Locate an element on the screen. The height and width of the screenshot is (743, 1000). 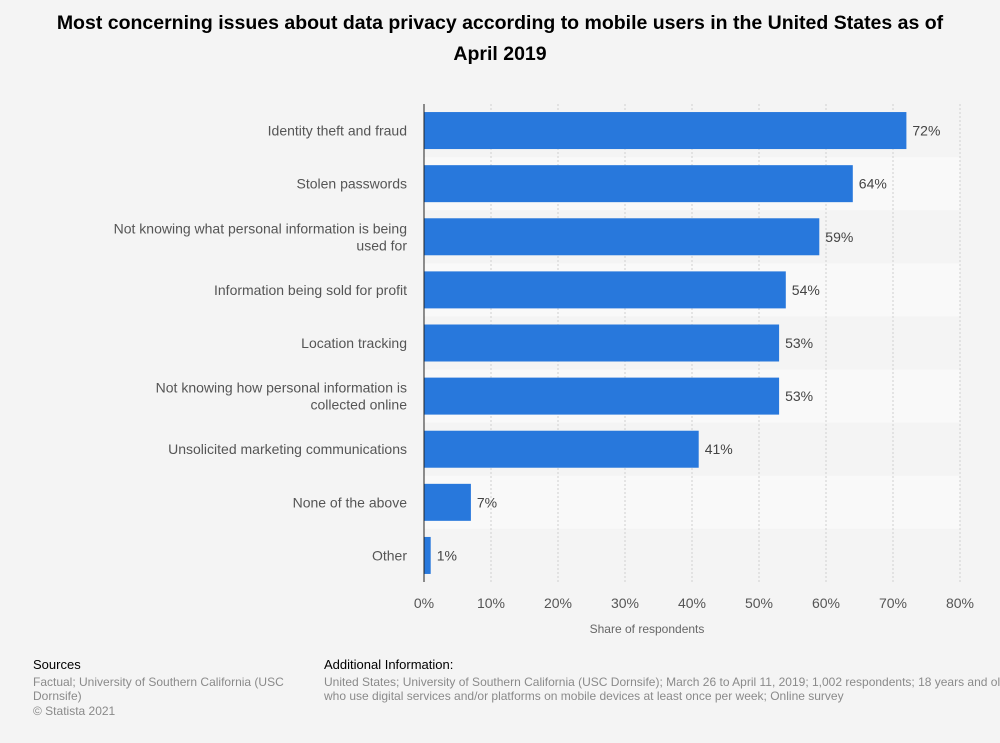
value-label: 59% is located at coordinates (839, 237).